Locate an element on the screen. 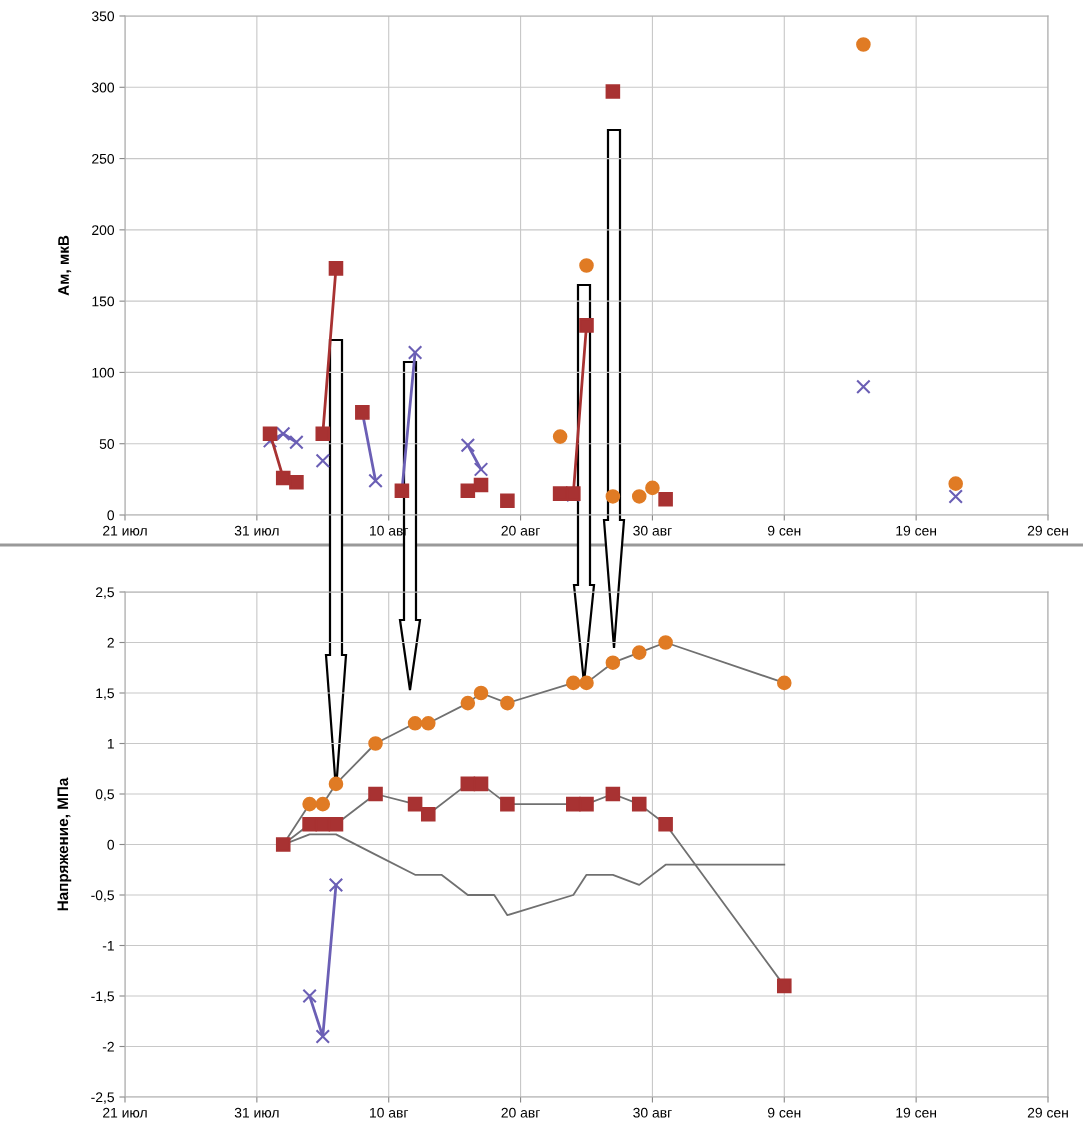  y-tick-label: 2 is located at coordinates (110, 642).